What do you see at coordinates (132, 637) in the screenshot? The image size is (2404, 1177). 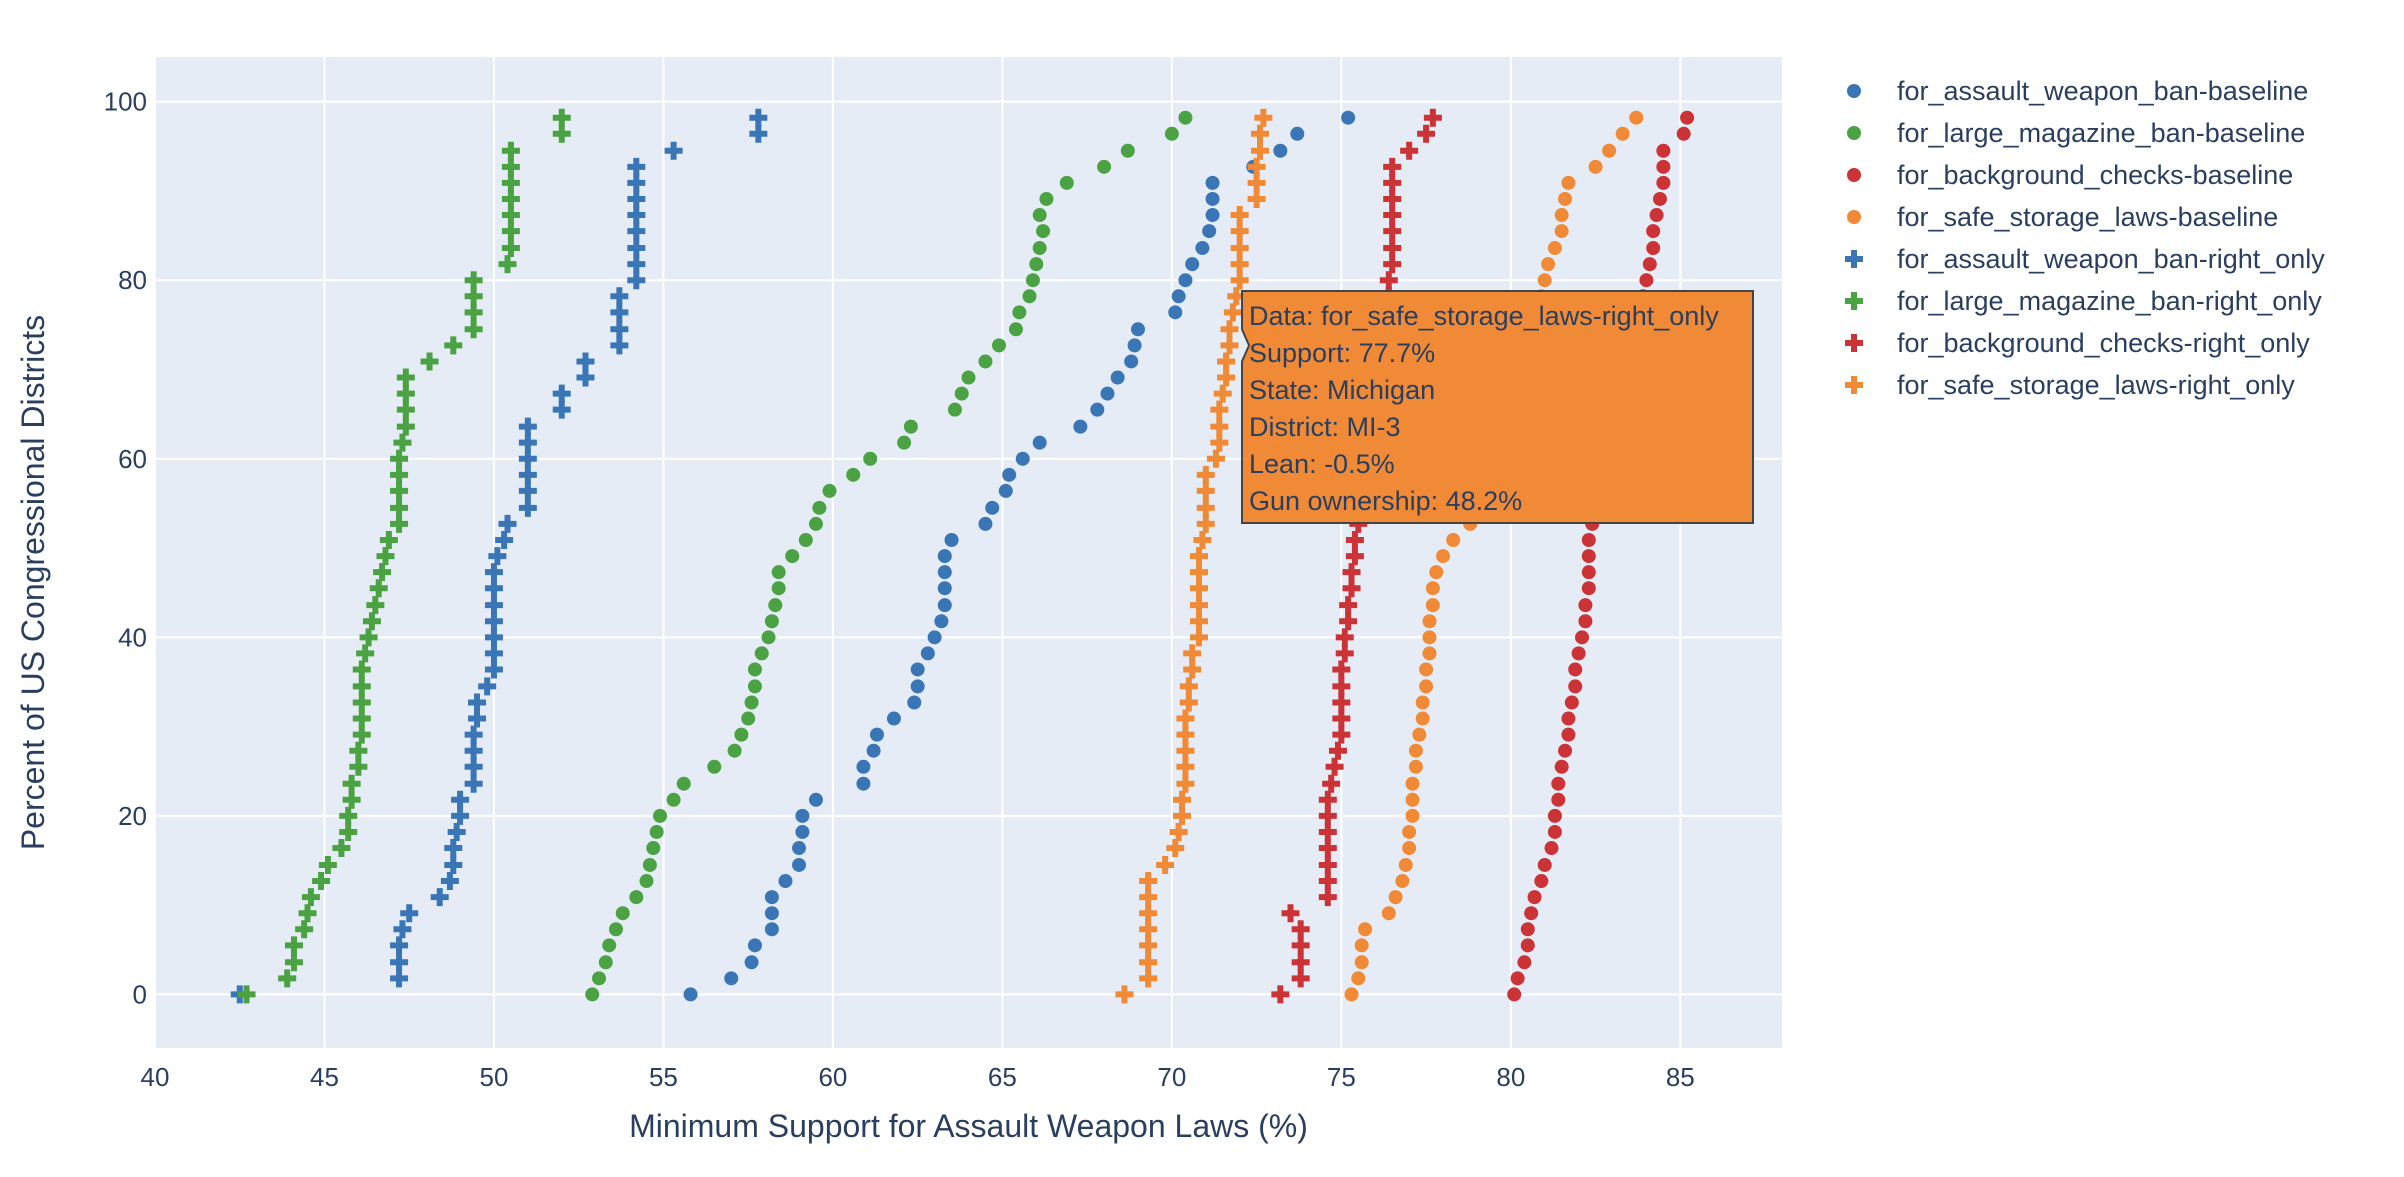 I see `y-tick-label: 40` at bounding box center [132, 637].